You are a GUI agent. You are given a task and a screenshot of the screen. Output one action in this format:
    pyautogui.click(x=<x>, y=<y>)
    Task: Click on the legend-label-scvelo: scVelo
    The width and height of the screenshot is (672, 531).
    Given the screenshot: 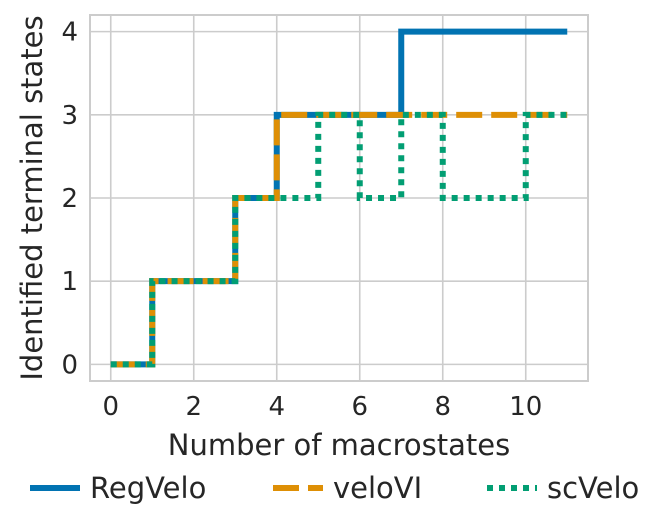 What is the action you would take?
    pyautogui.click(x=593, y=488)
    